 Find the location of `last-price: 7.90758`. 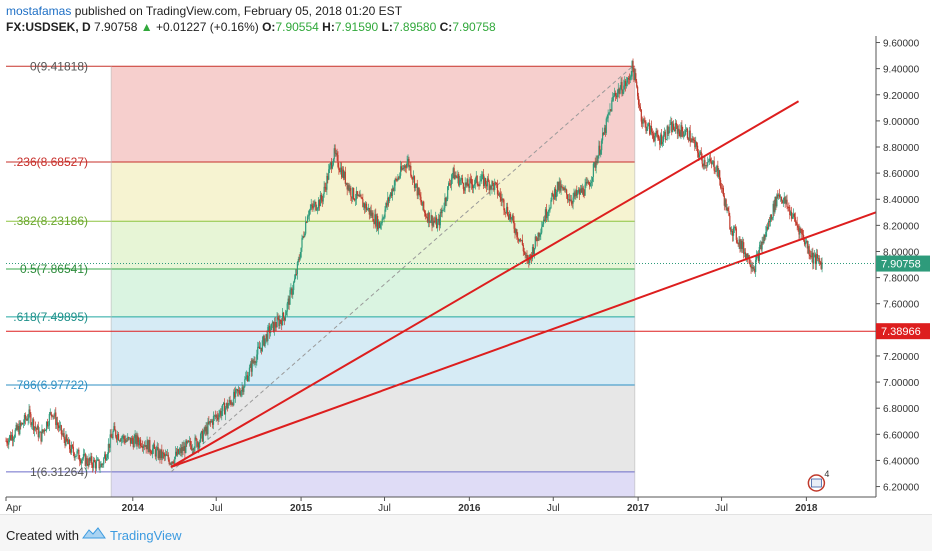

last-price: 7.90758 is located at coordinates (116, 27).